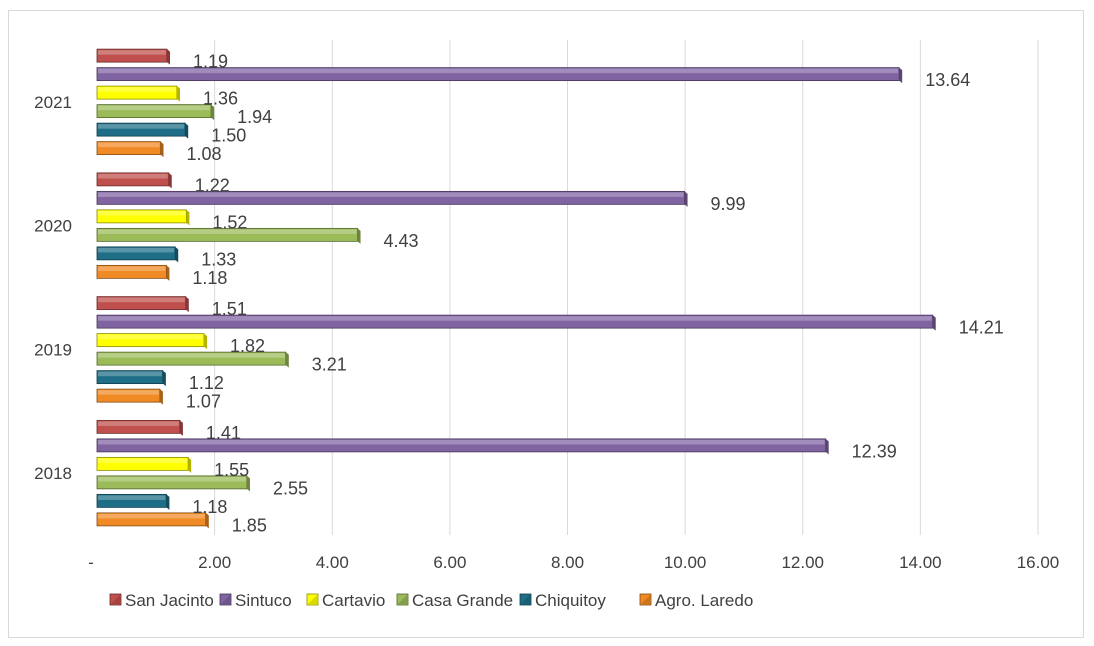 The width and height of the screenshot is (1094, 646). What do you see at coordinates (728, 204) in the screenshot?
I see `data-label: 9.99` at bounding box center [728, 204].